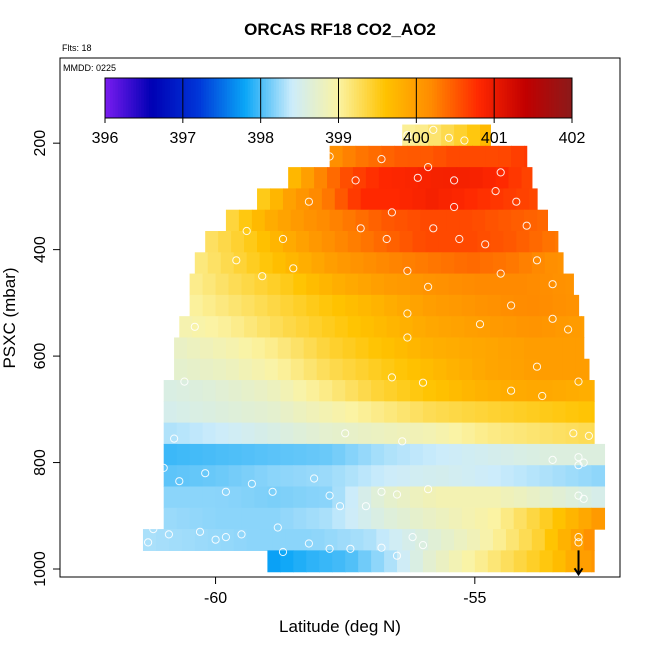 The image size is (650, 650). Describe the element at coordinates (578, 572) in the screenshot. I see `arrow-head` at that location.